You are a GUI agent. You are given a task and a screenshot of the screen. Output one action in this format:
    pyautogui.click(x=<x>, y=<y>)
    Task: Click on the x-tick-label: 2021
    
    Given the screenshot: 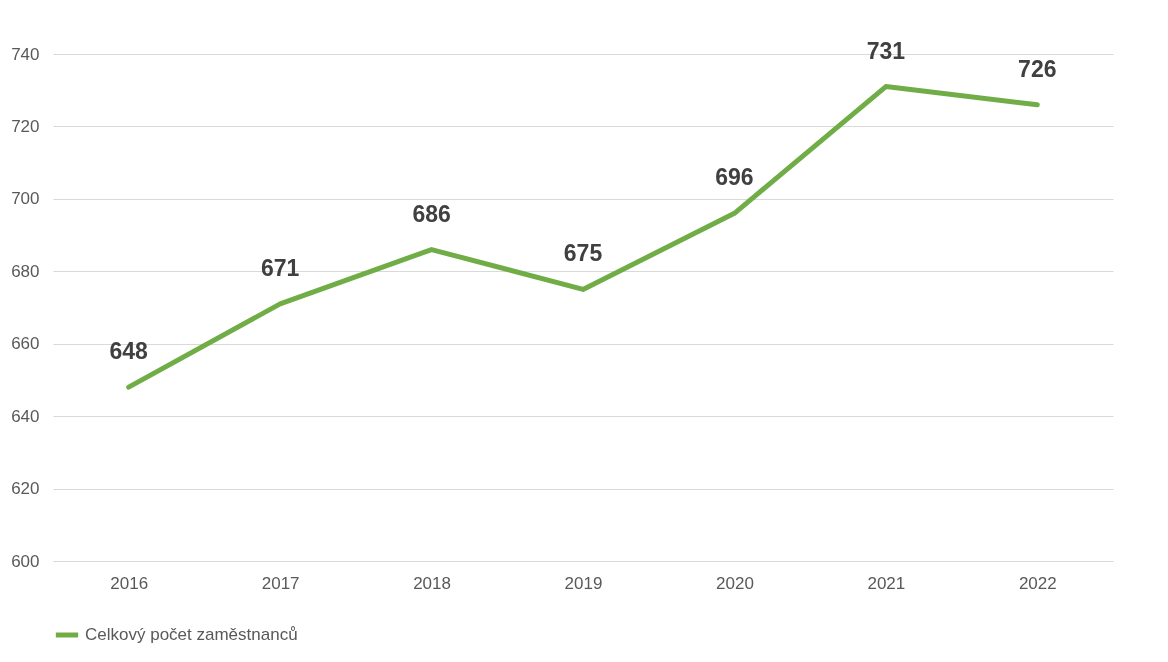 What is the action you would take?
    pyautogui.click(x=886, y=583)
    